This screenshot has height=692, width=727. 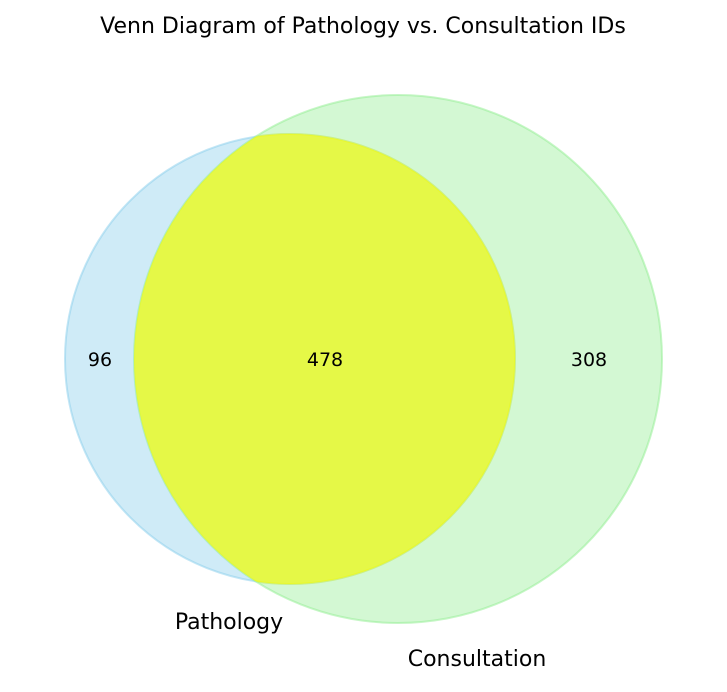 I want to click on count-both: 478, so click(x=325, y=360).